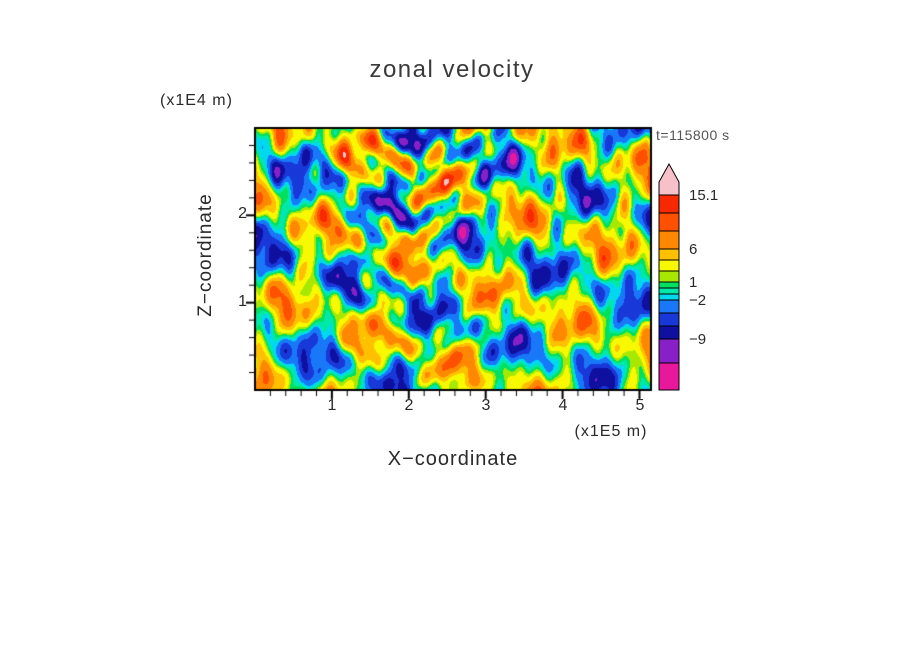  I want to click on x-tick-label: 3, so click(486, 405).